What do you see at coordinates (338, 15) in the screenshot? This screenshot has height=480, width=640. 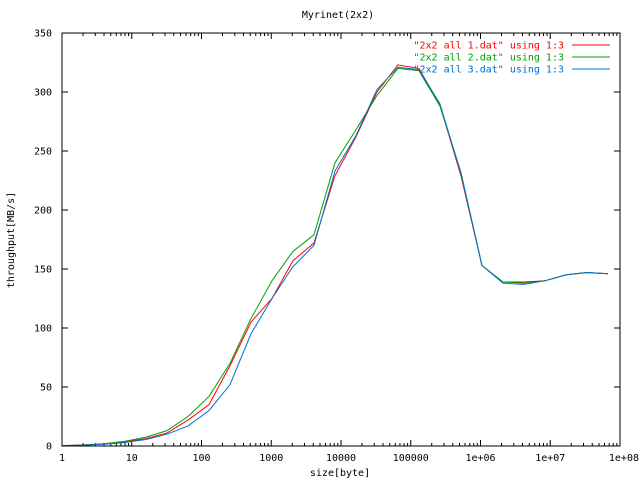 I see `chart-title: Myrinet(2x2)` at bounding box center [338, 15].